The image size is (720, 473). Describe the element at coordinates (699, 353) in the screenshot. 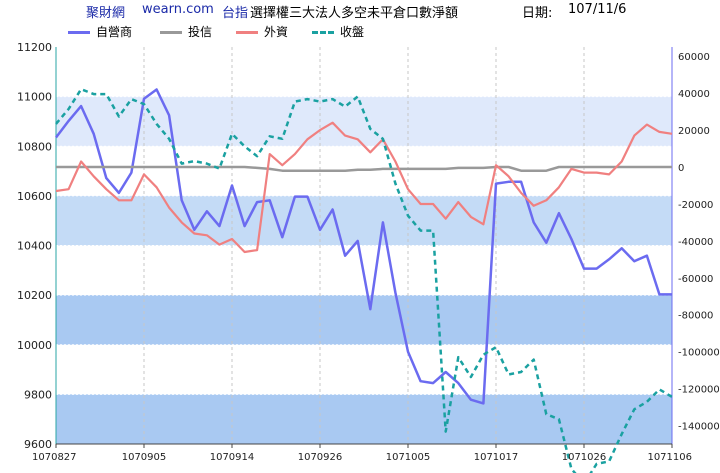

I see `right-tick-label: -100000` at that location.